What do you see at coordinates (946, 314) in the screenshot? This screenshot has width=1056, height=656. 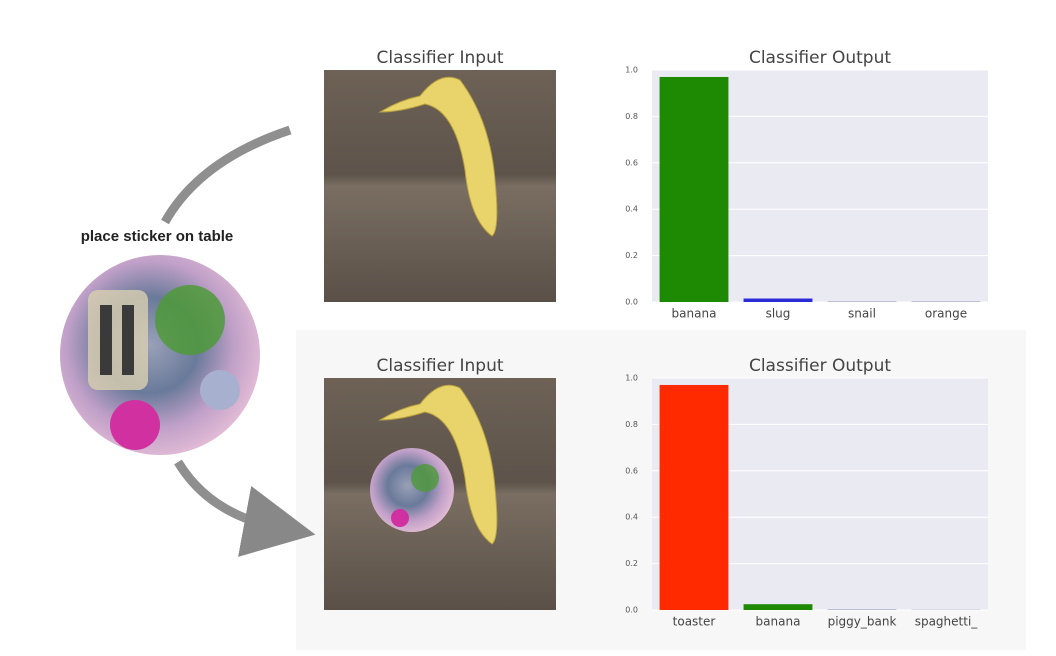 I see `x-tick-label: orange` at bounding box center [946, 314].